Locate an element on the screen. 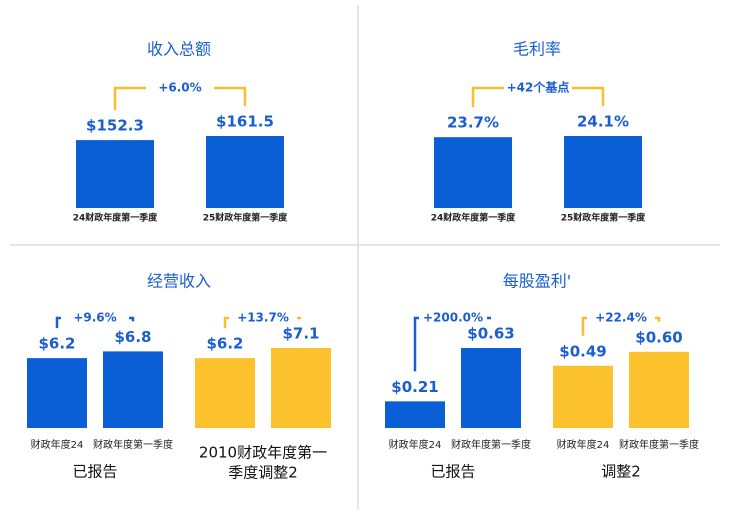 The width and height of the screenshot is (731, 516). change-label: +200.0% is located at coordinates (453, 318).